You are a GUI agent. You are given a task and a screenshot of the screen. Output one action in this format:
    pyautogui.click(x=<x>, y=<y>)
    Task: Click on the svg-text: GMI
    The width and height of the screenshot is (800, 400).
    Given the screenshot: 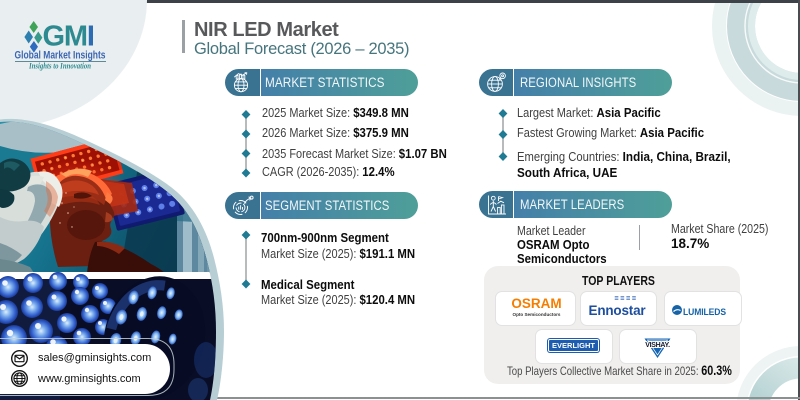 What is the action you would take?
    pyautogui.click(x=68, y=37)
    